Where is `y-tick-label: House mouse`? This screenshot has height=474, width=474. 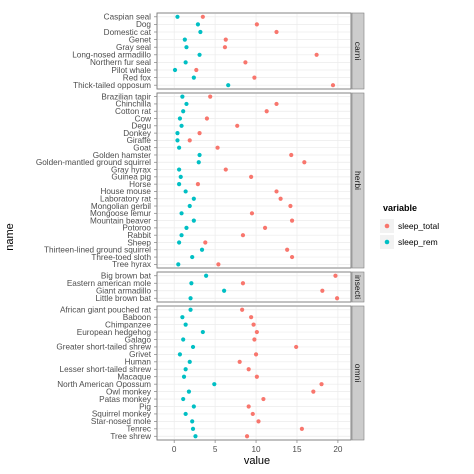
y-tick-label: House mouse is located at coordinates (125, 191).